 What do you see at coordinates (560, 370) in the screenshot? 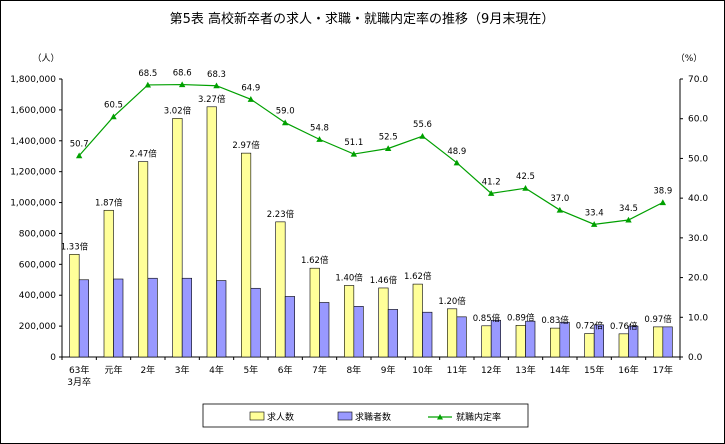
I see `x-tick-label: 14年` at bounding box center [560, 370].